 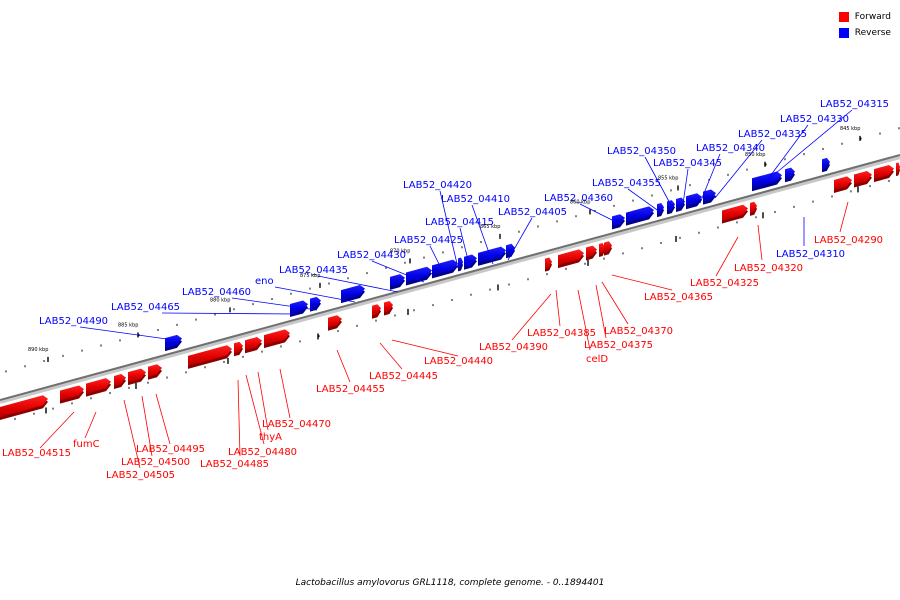 What do you see at coordinates (264, 281) in the screenshot?
I see `gene-label-eno: eno` at bounding box center [264, 281].